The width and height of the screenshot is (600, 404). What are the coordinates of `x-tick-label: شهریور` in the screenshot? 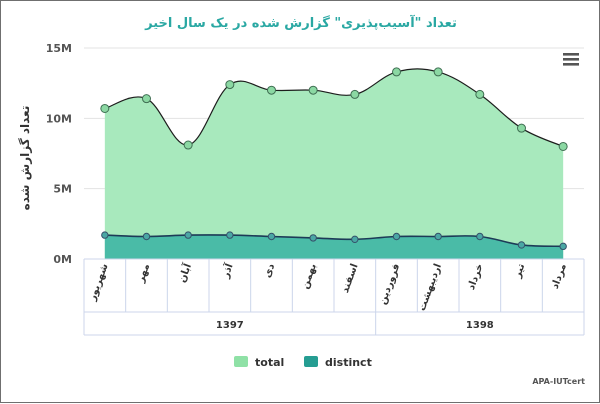 It's located at (99, 282).